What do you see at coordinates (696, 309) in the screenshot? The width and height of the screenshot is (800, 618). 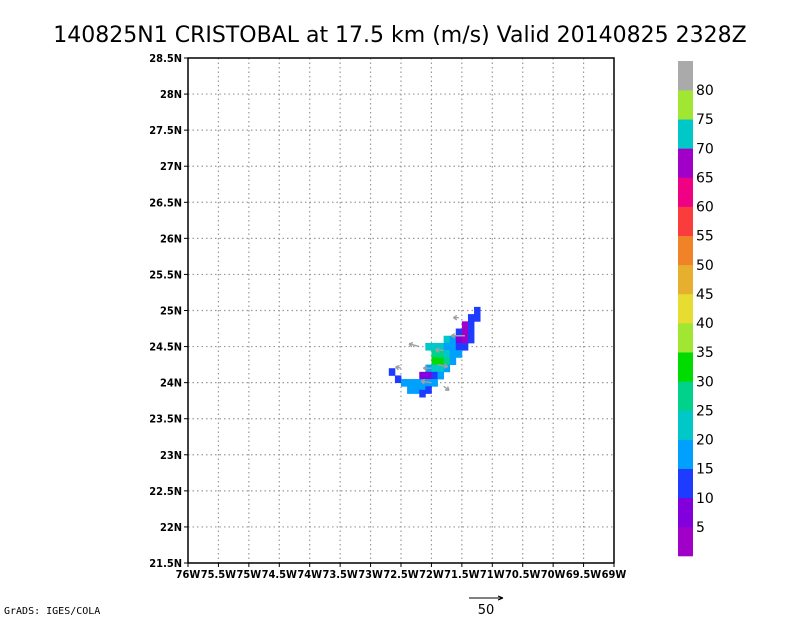 I see `colorbar: 5 10 15 20 25 30 35 40 45 50 55 60 65 70 75 80` at bounding box center [696, 309].